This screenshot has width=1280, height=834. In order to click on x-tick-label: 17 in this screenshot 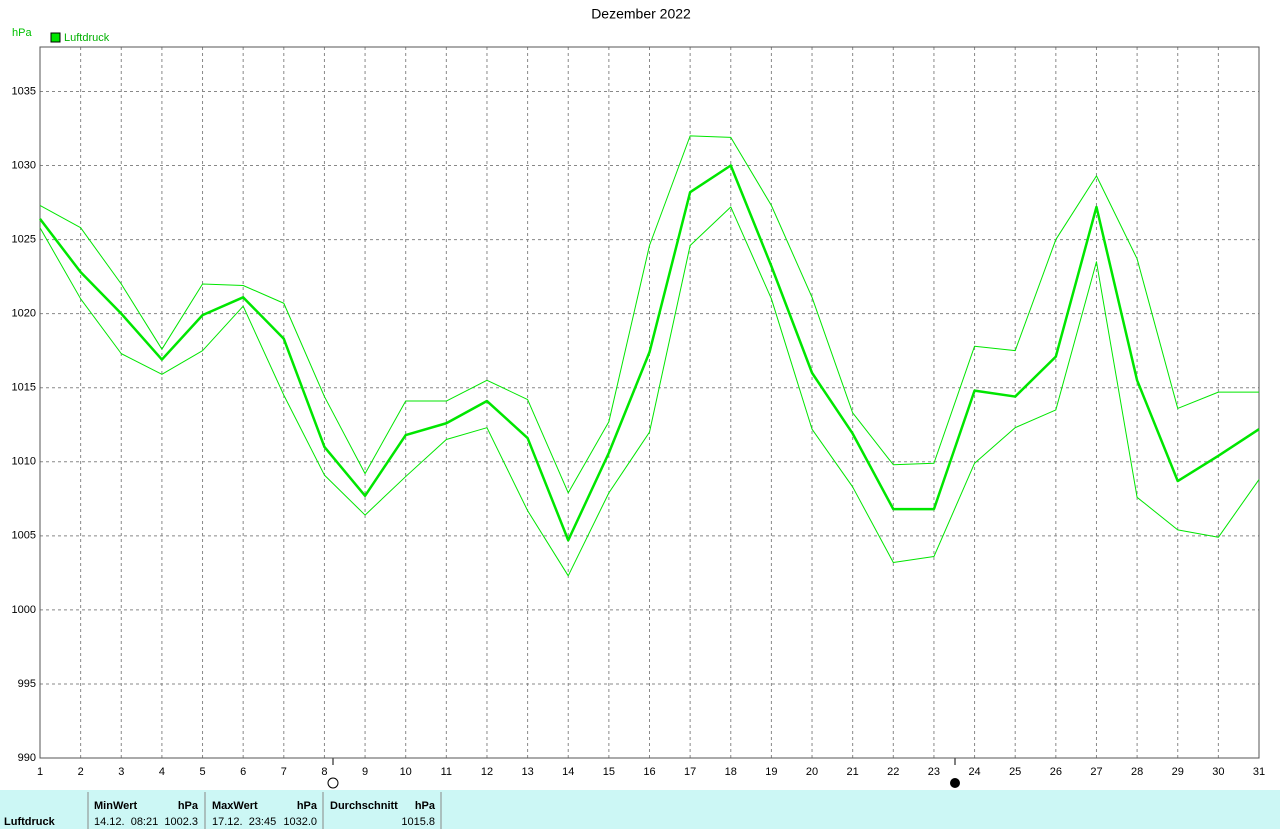, I will do `click(690, 772)`.